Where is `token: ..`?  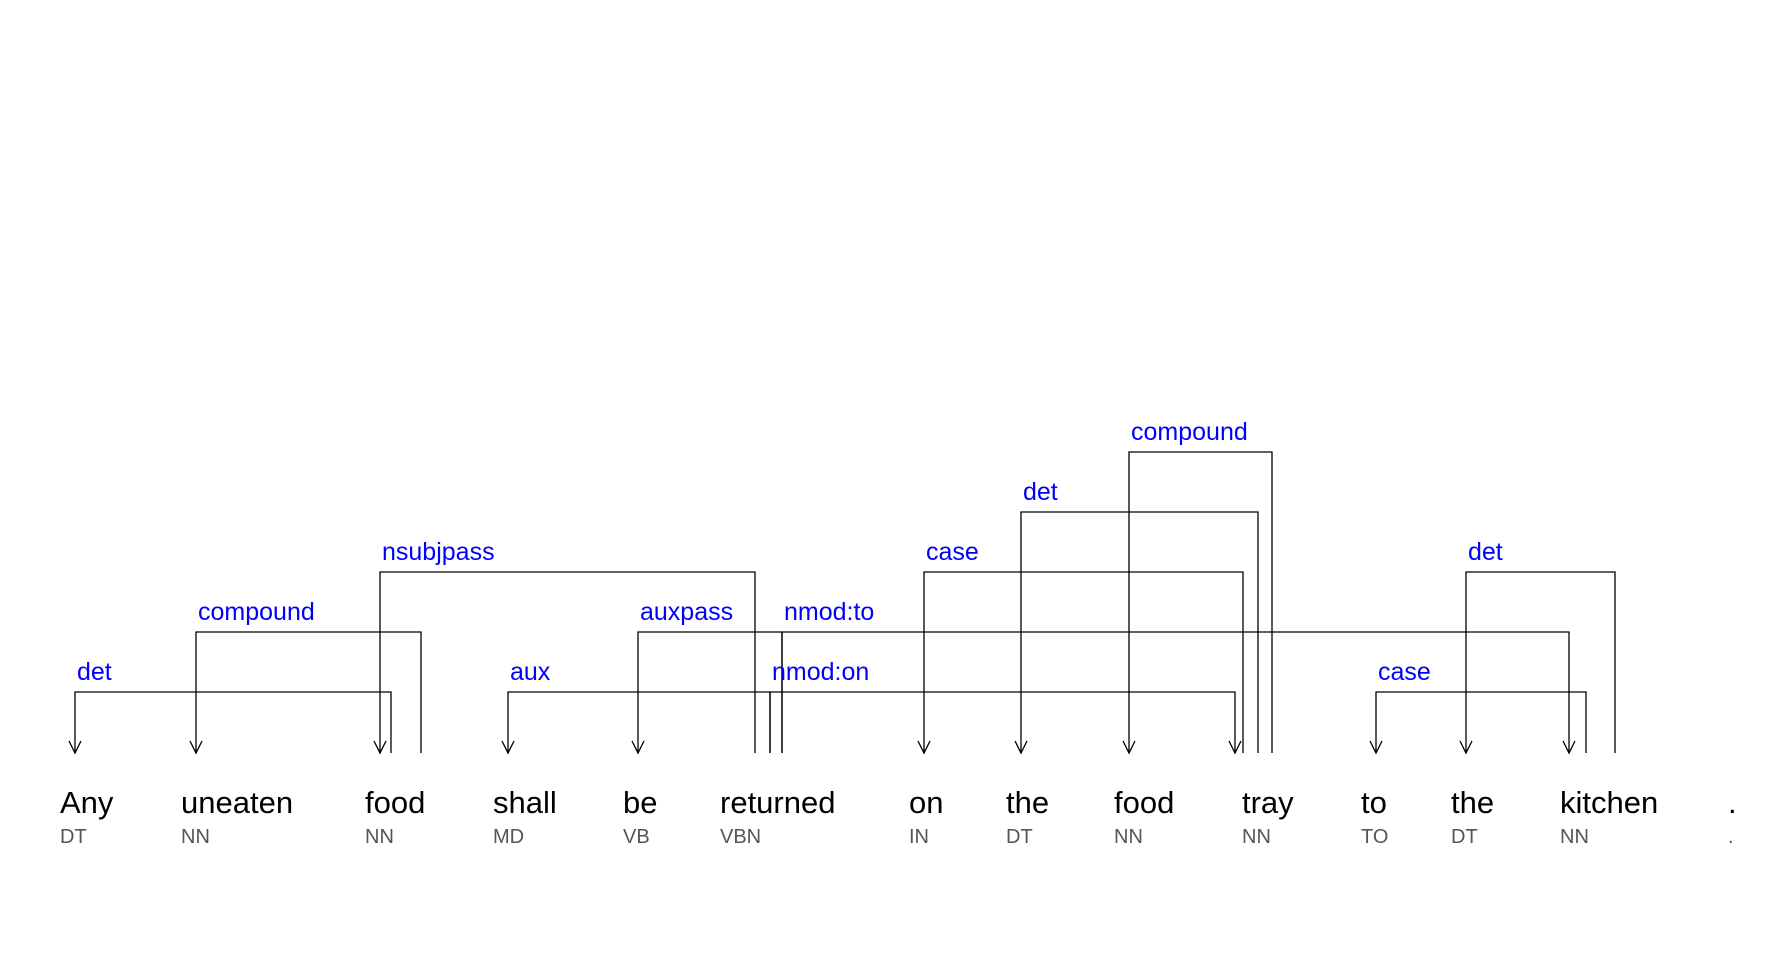
token: .. is located at coordinates (1732, 816).